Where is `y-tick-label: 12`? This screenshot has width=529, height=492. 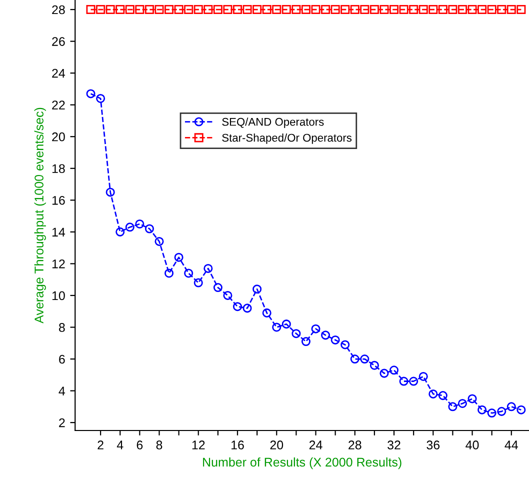 y-tick-label: 12 is located at coordinates (58, 264).